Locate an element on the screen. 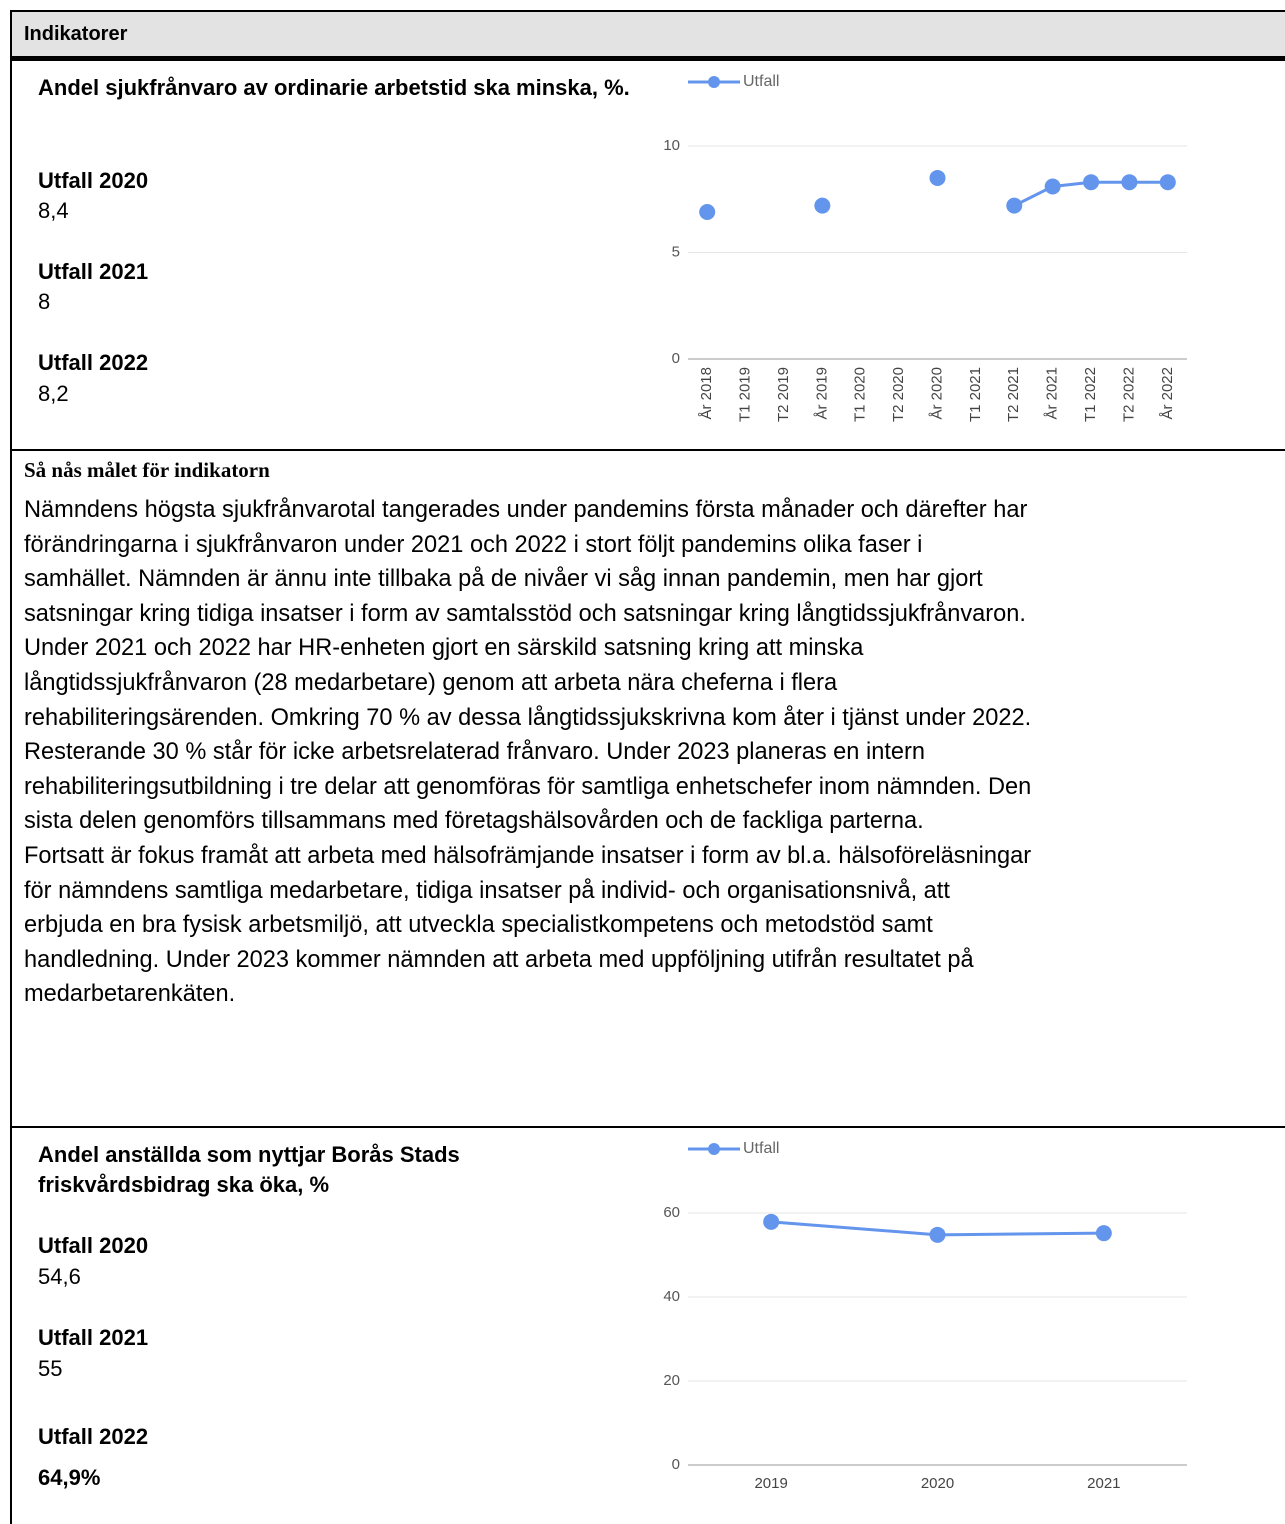 This screenshot has height=1524, width=1285. x-tick-label: År 2020 is located at coordinates (936, 393).